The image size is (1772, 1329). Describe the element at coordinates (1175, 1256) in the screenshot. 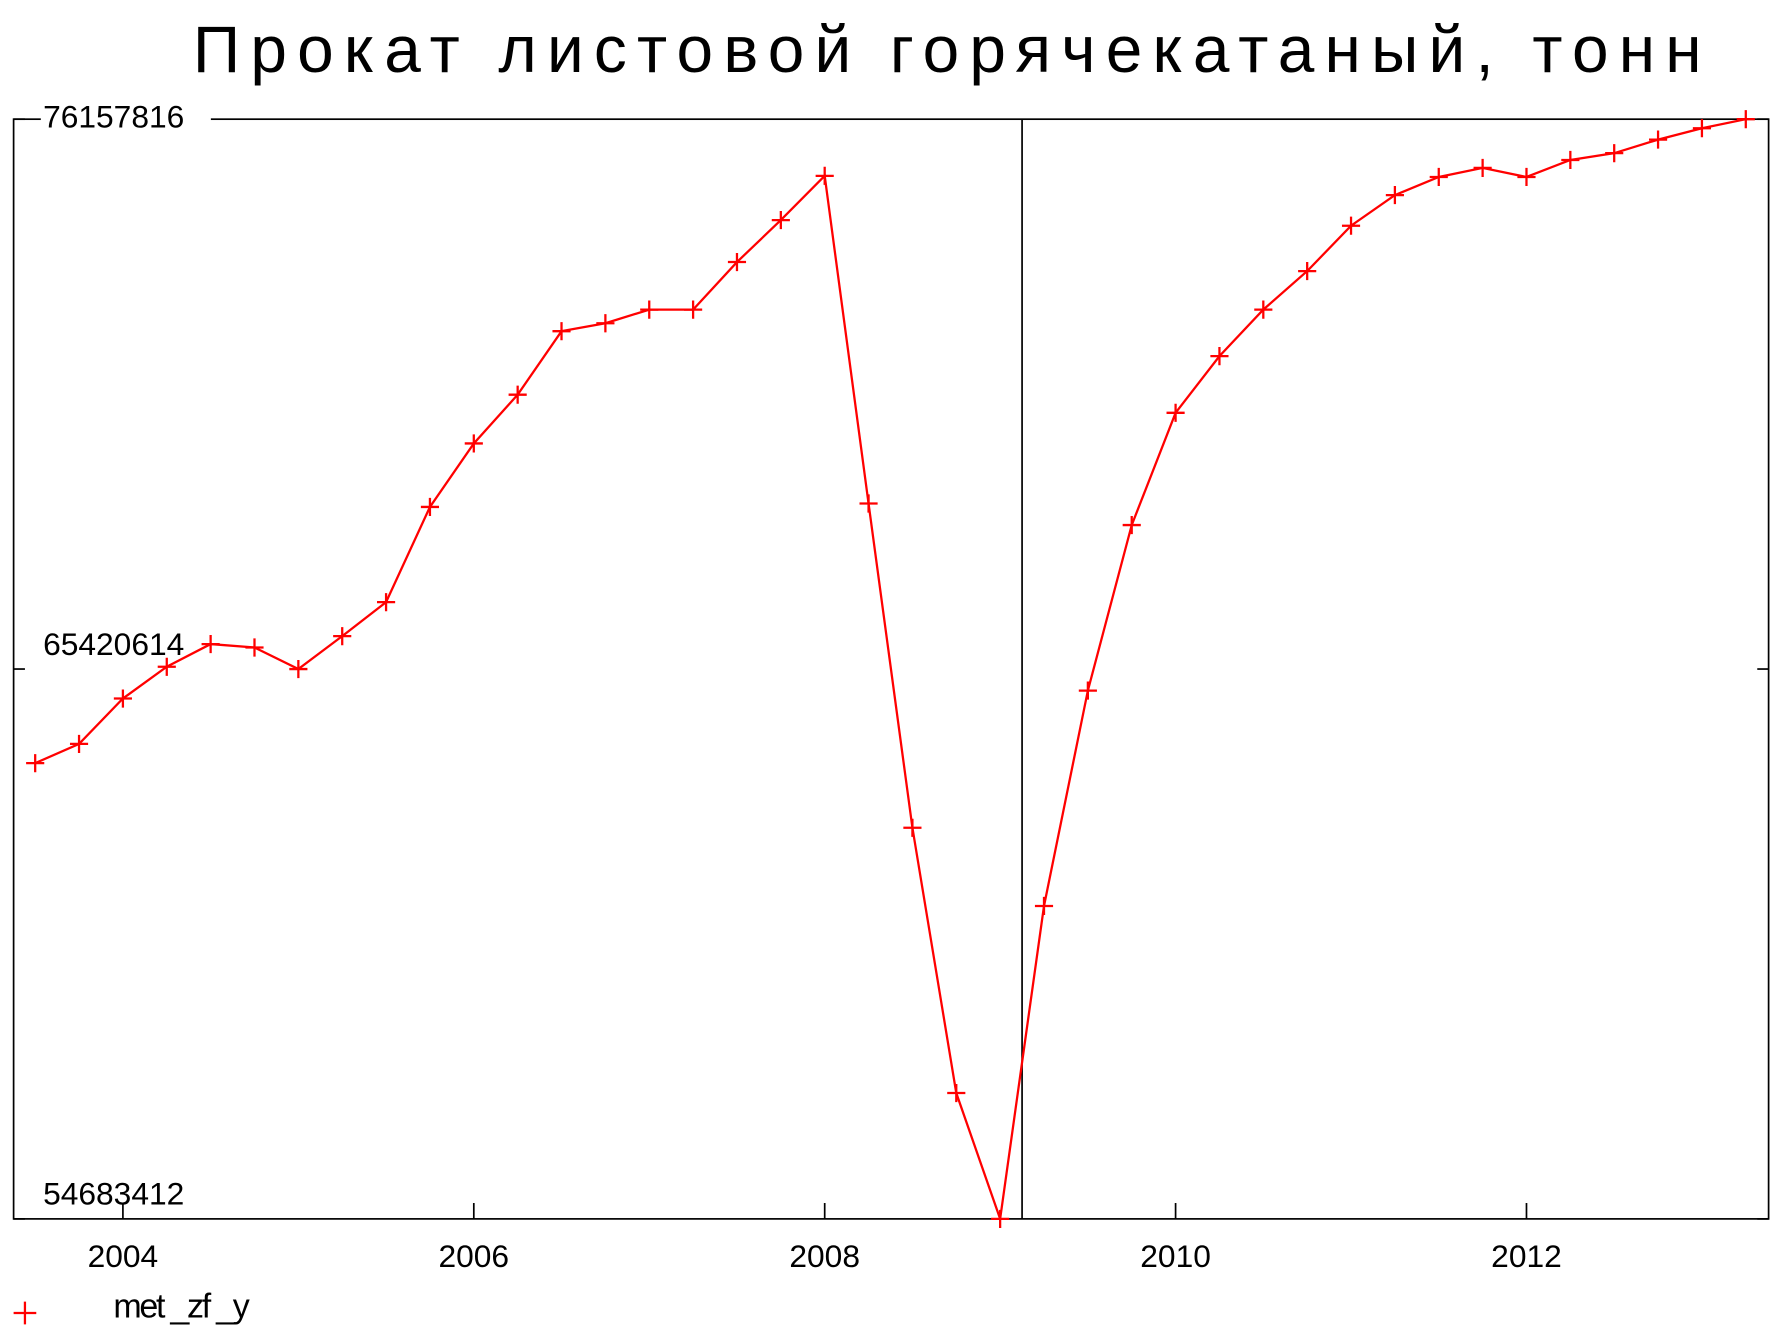

I see `x-tick-label: 2010` at that location.